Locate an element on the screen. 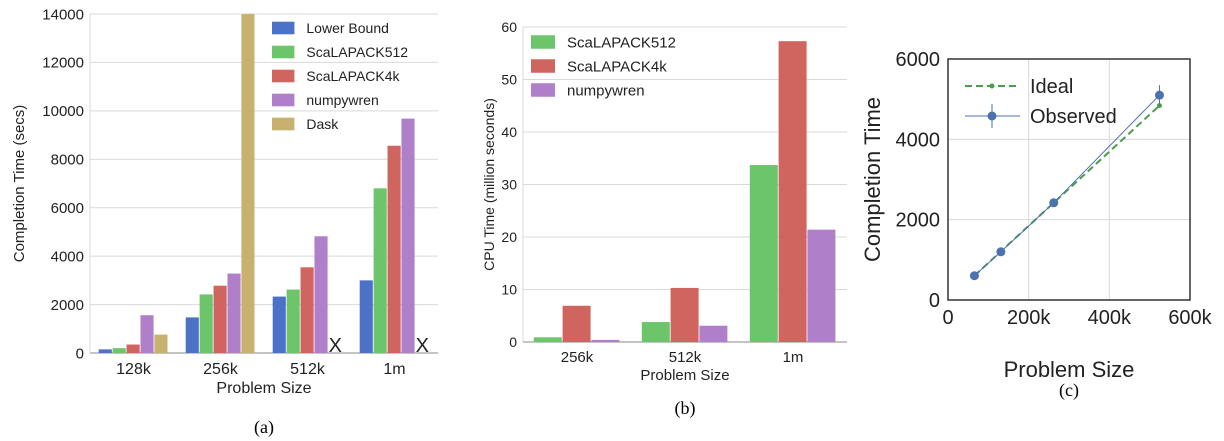  y-tick-label: 20 is located at coordinates (509, 237).